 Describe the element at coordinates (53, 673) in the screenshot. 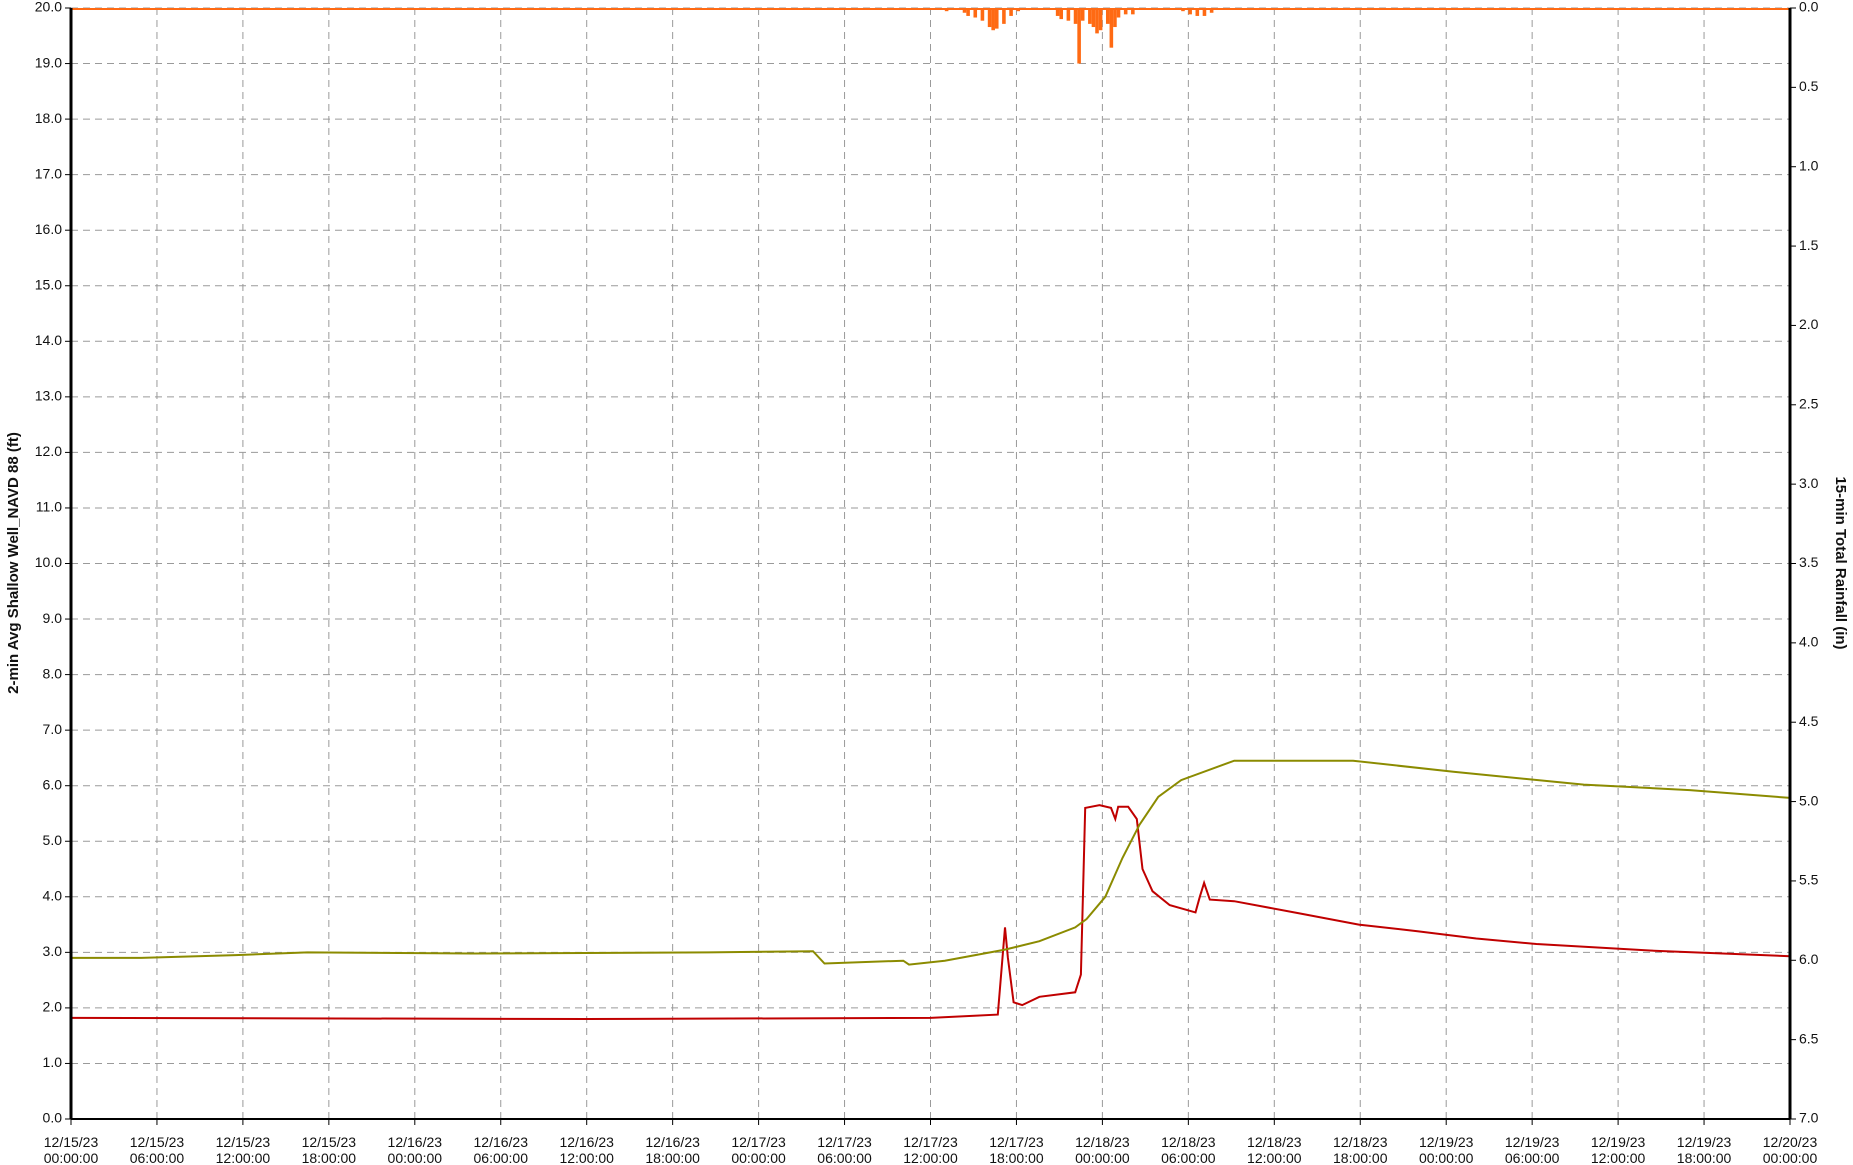

I see `y-tick-label: 8.0` at that location.